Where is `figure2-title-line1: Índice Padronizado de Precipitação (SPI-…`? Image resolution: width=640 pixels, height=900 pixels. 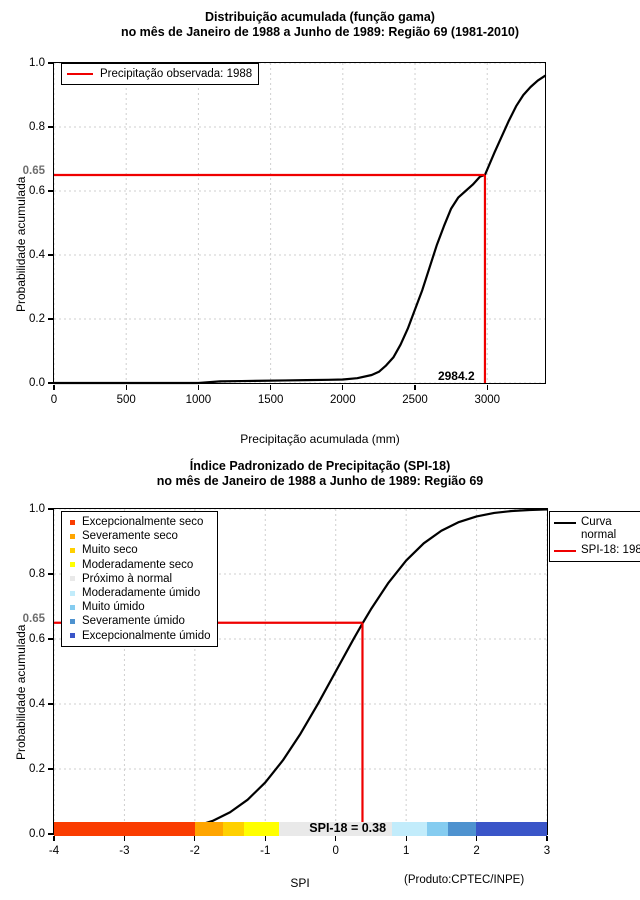 figure2-title-line1: Índice Padronizado de Precipitação (SPI-… is located at coordinates (320, 466).